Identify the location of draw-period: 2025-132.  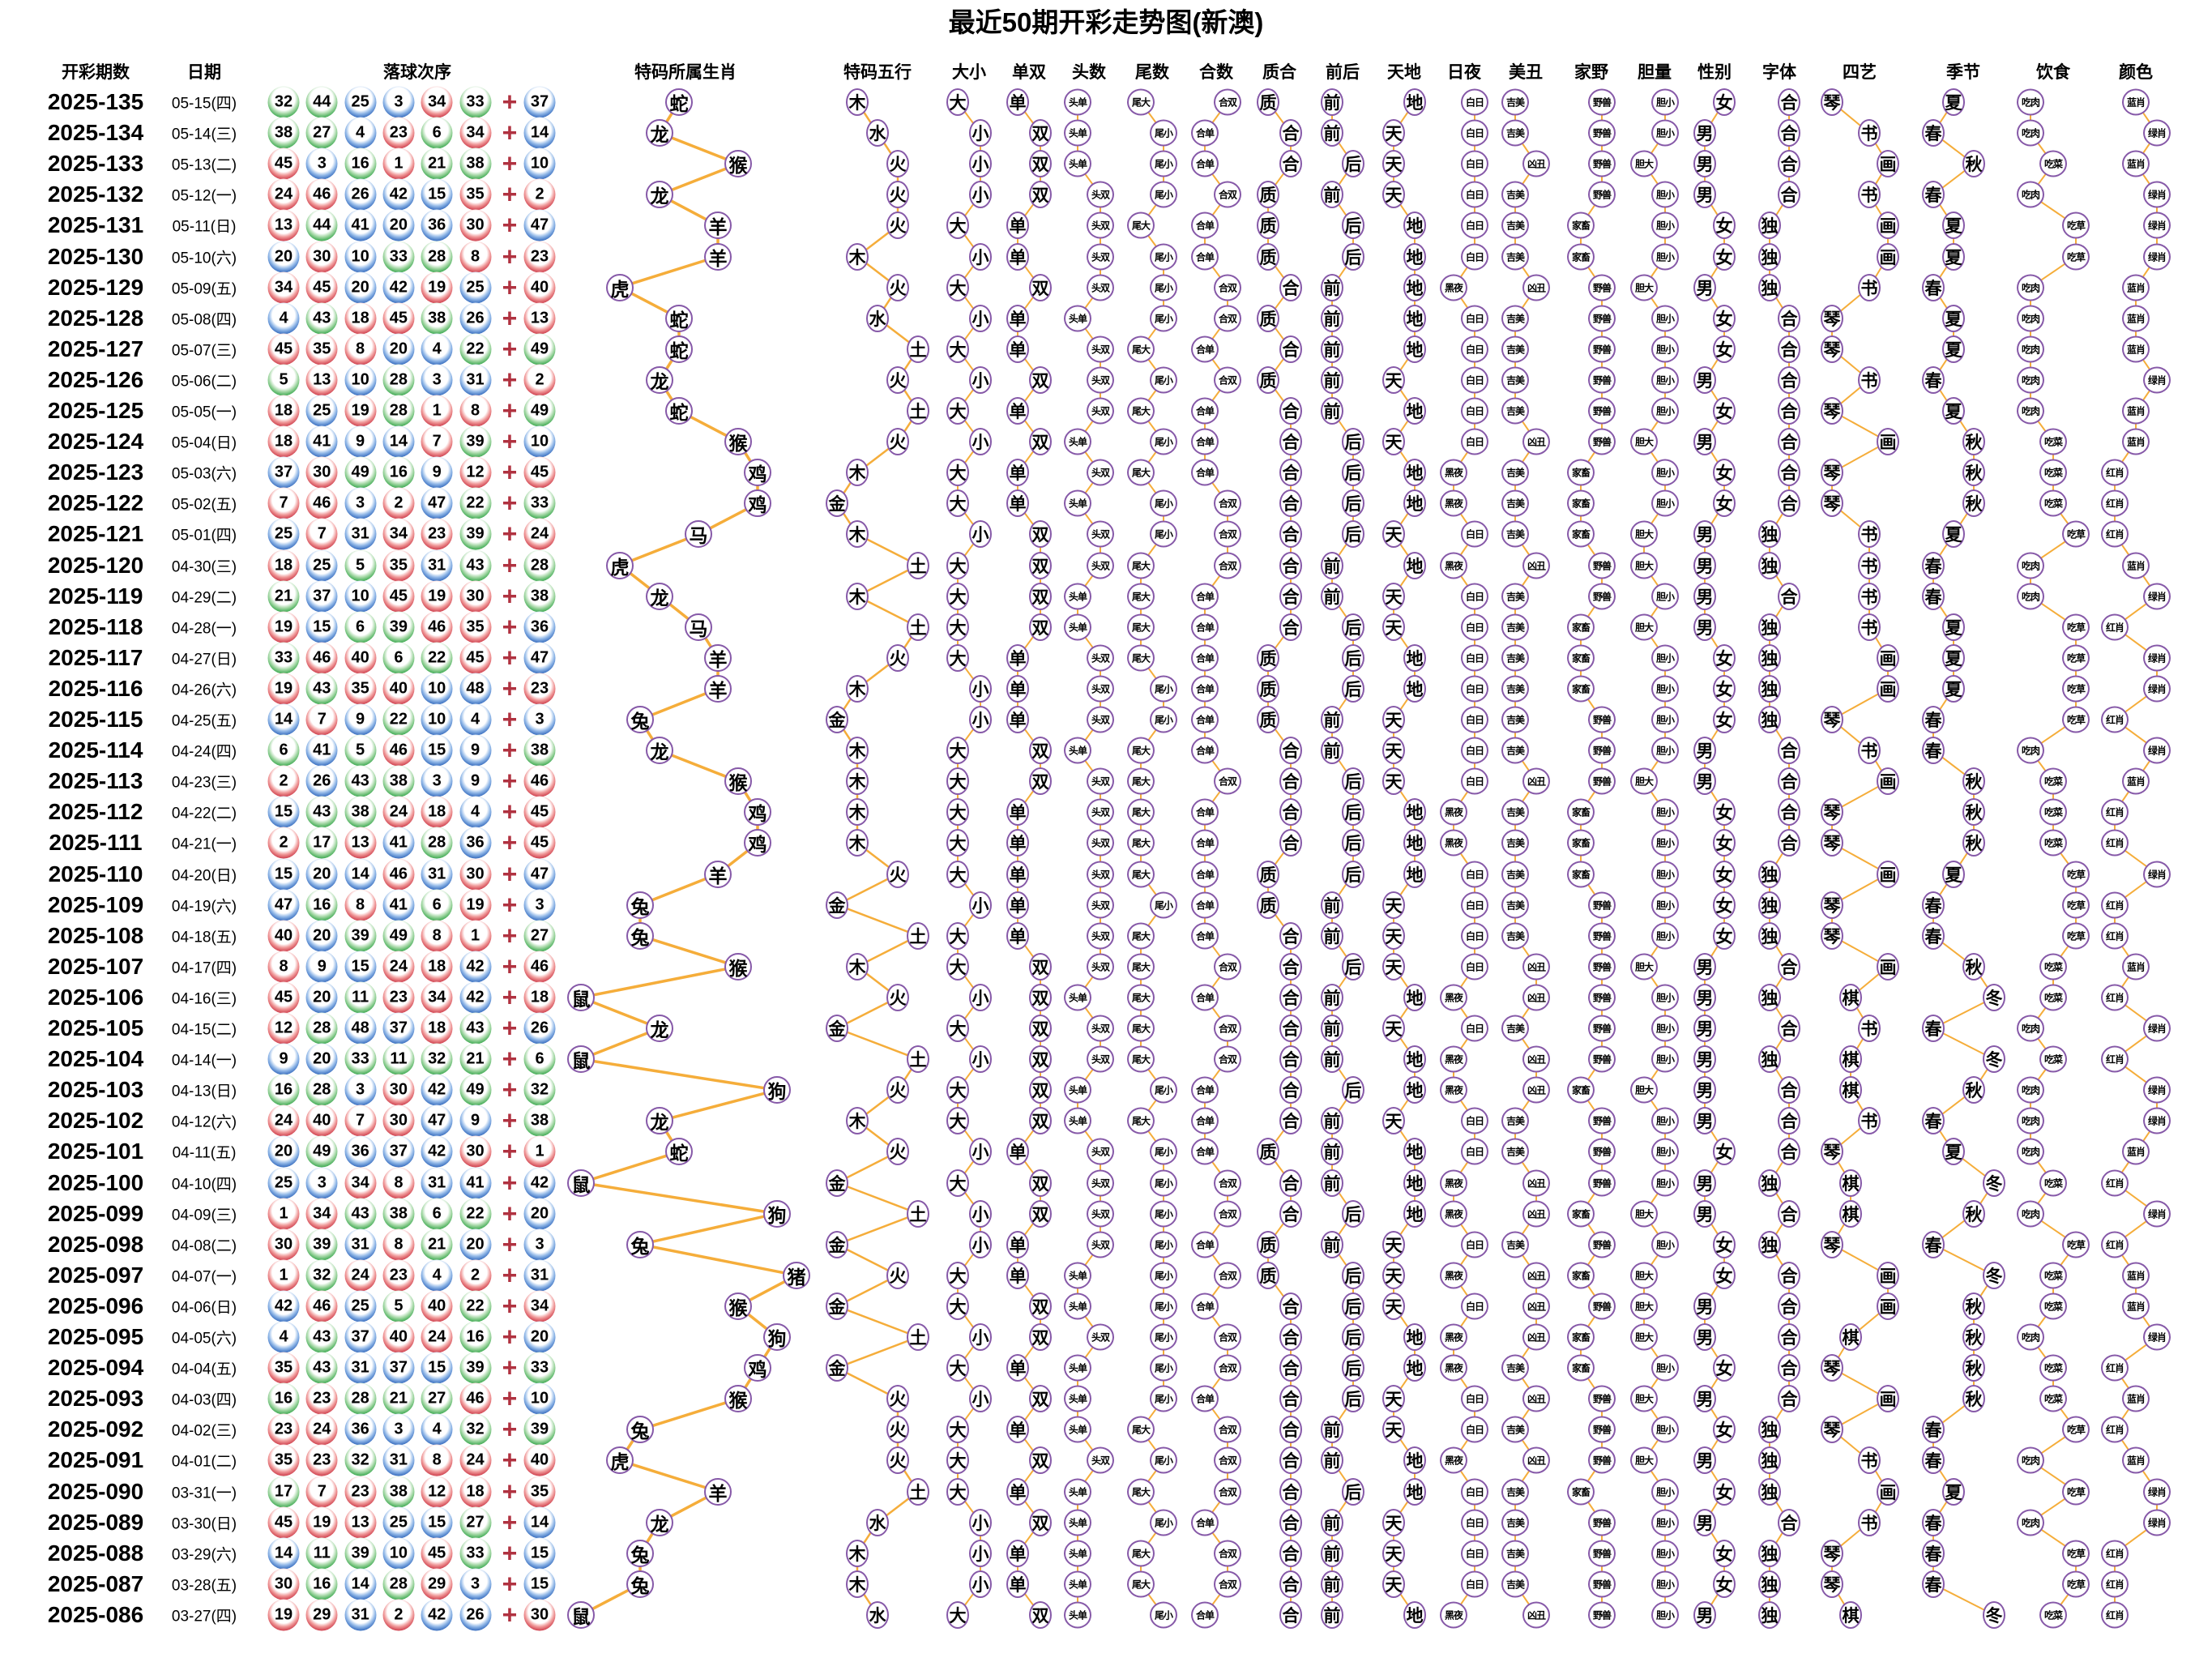
(95, 194).